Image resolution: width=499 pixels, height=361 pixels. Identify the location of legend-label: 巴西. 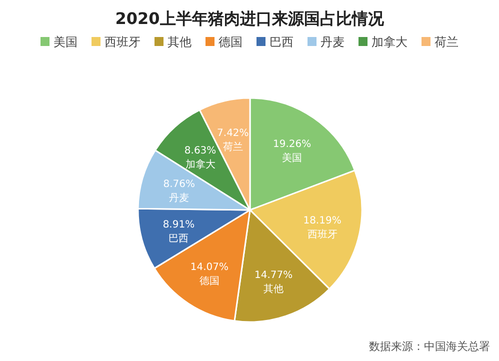
(282, 42).